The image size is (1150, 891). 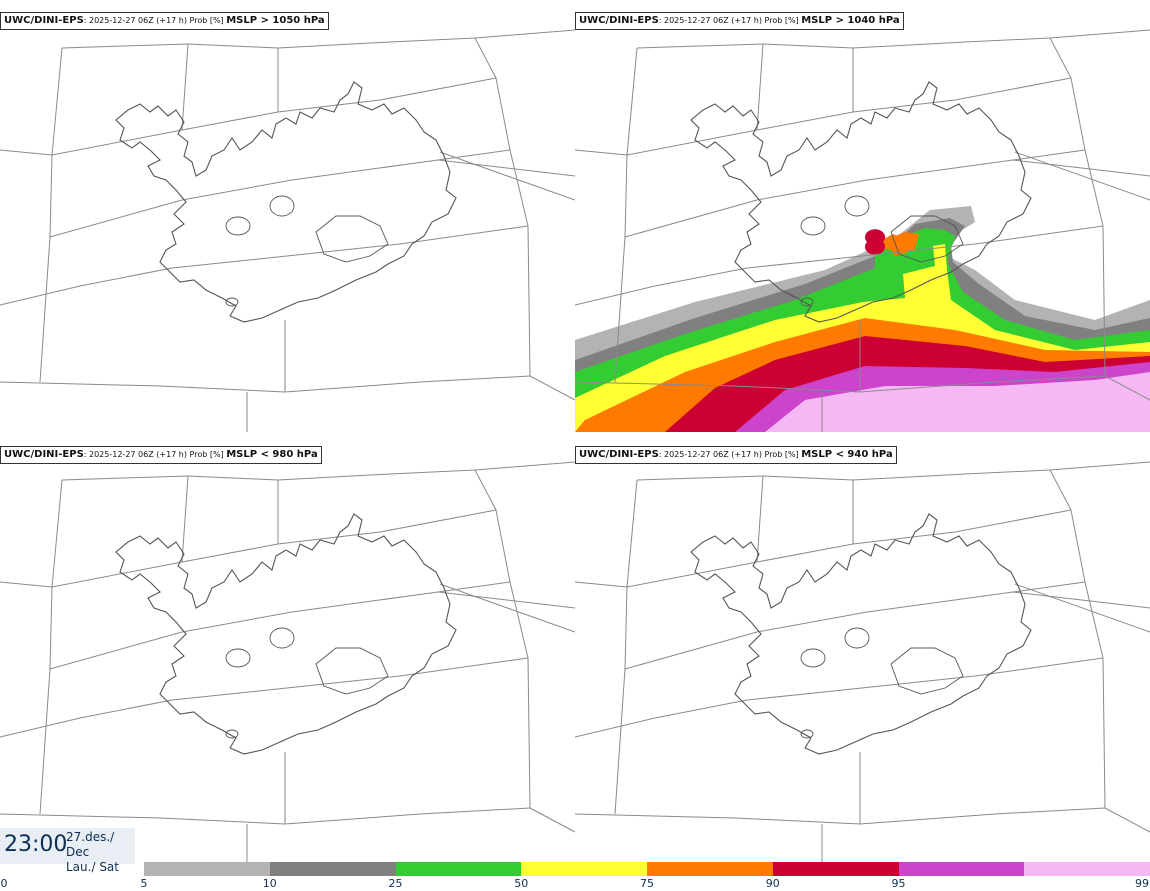 I want to click on legend-tick: 75, so click(x=647, y=883).